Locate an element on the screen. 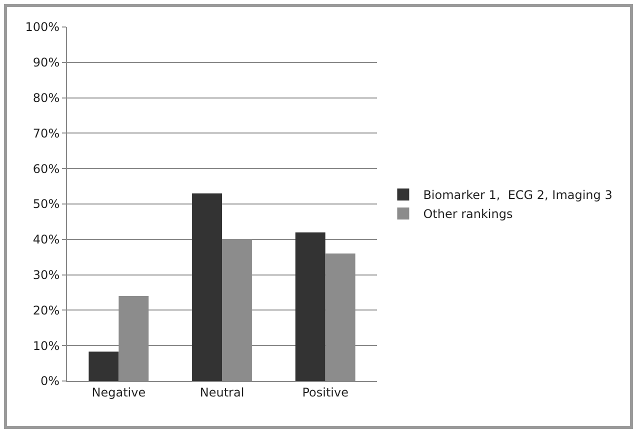 The height and width of the screenshot is (439, 643). y-tick-label: 70% is located at coordinates (46, 133).